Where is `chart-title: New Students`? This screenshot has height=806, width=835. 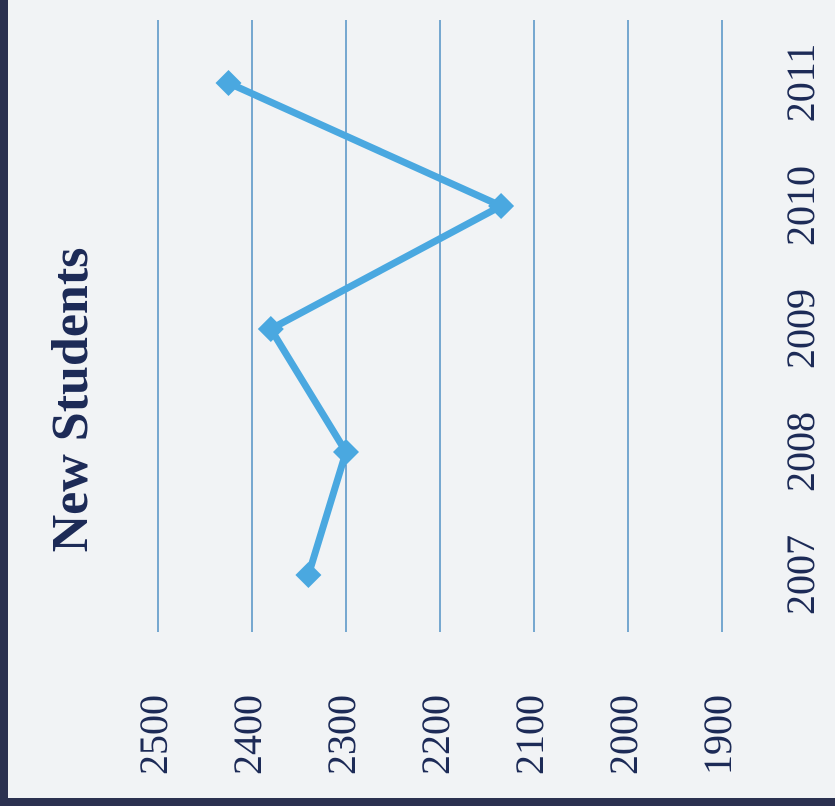 chart-title: New Students is located at coordinates (70, 400).